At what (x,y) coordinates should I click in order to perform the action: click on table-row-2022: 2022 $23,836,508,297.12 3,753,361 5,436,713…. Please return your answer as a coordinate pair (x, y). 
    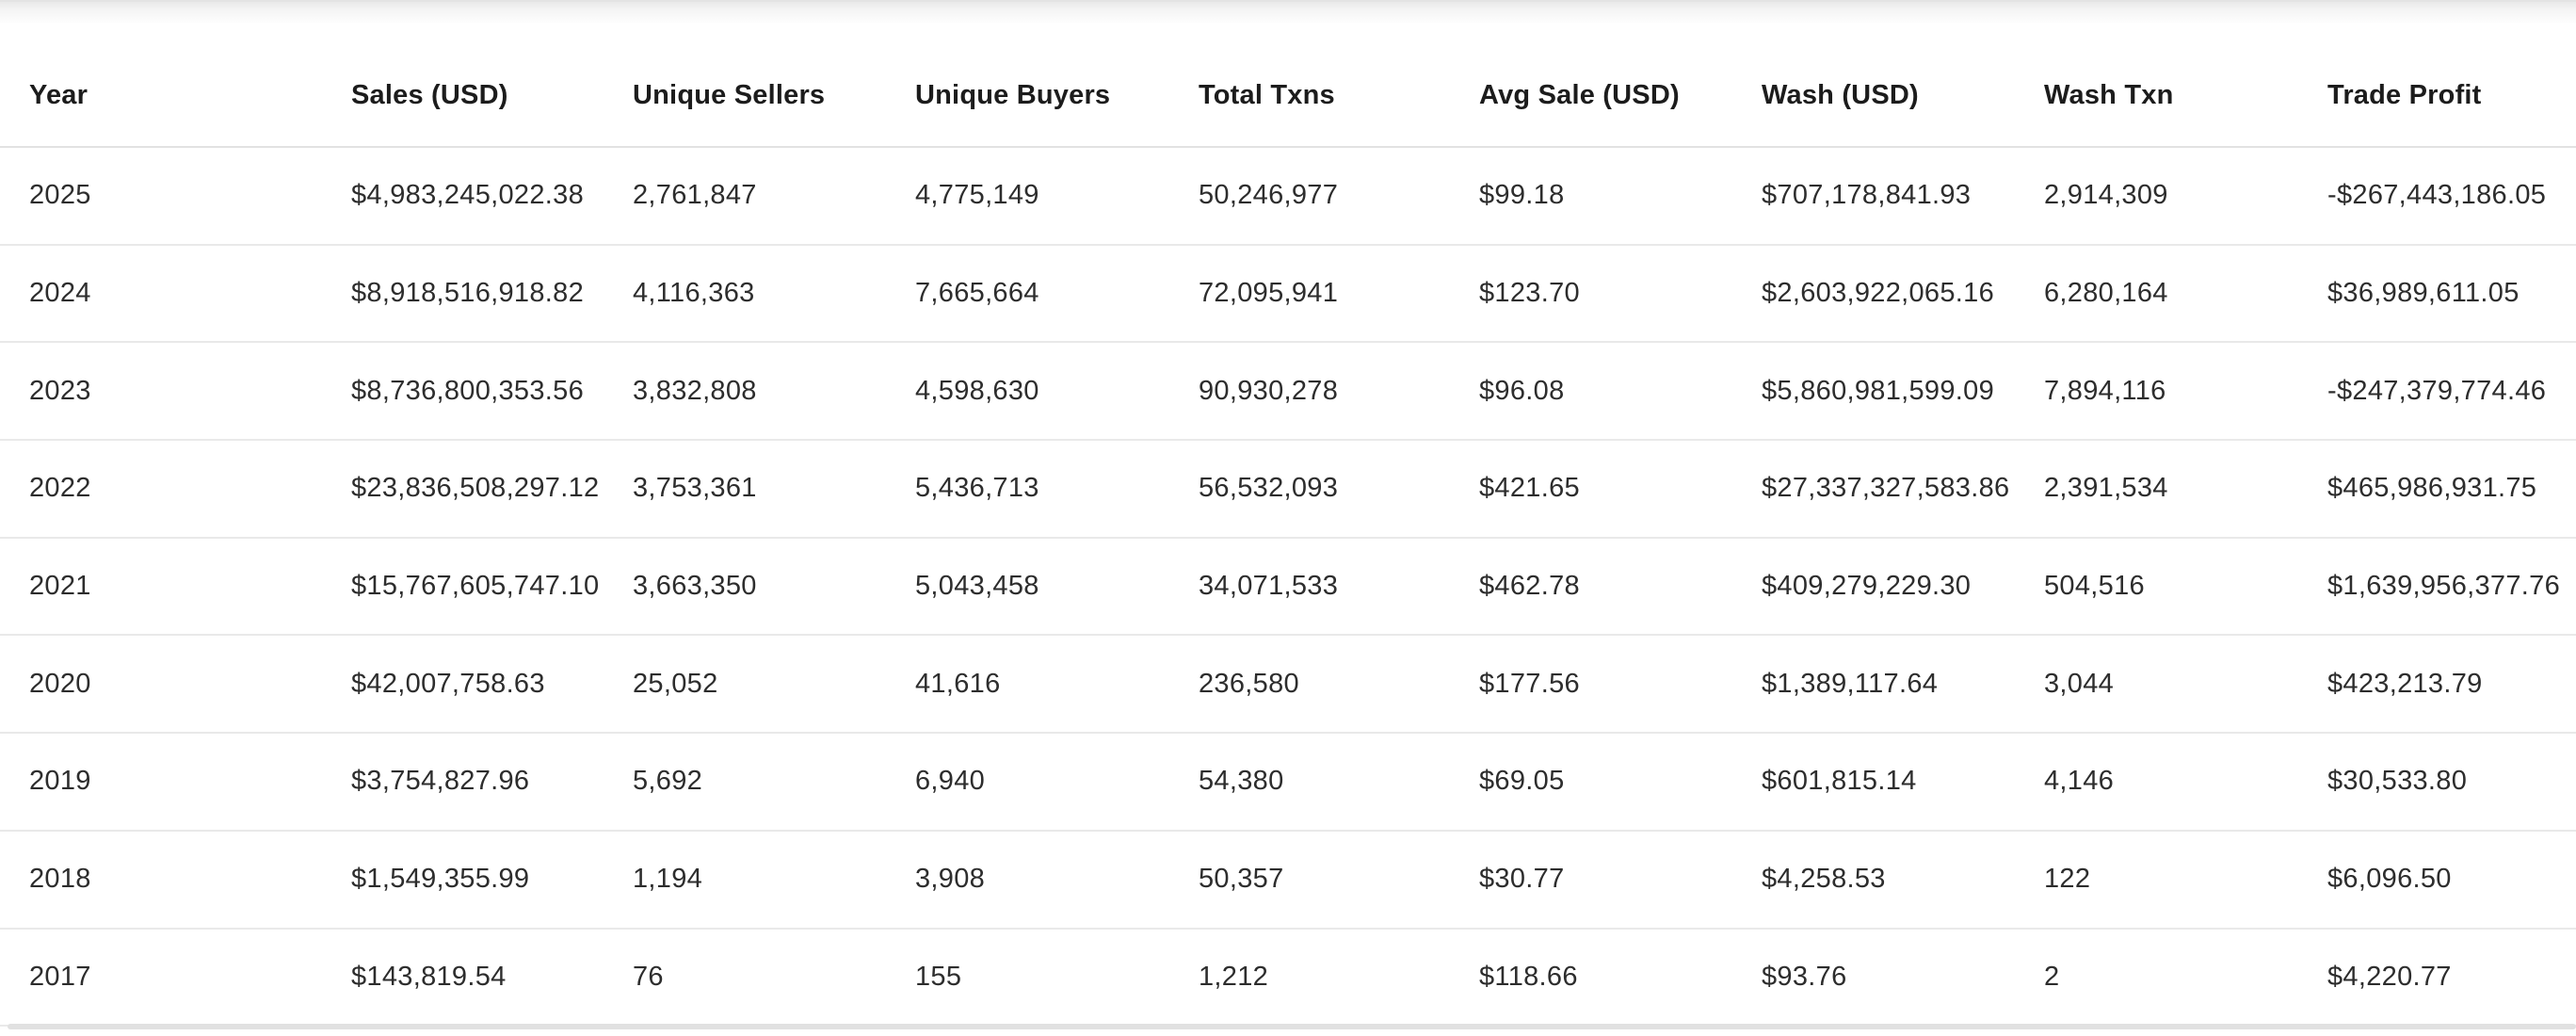
    Looking at the image, I should click on (1288, 490).